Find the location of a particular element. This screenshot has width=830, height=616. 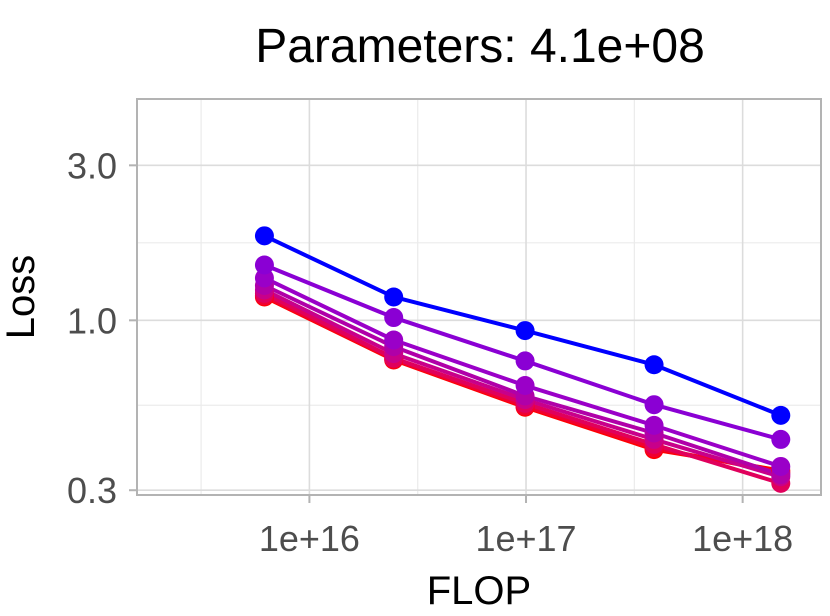

y-tick-label: 3.0 is located at coordinates (92, 165).